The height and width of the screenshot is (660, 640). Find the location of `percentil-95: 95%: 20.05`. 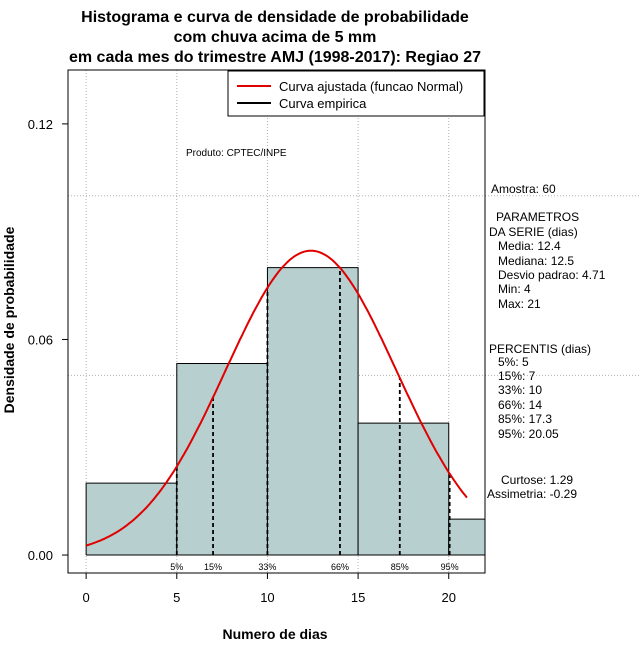

percentil-95: 95%: 20.05 is located at coordinates (528, 434).